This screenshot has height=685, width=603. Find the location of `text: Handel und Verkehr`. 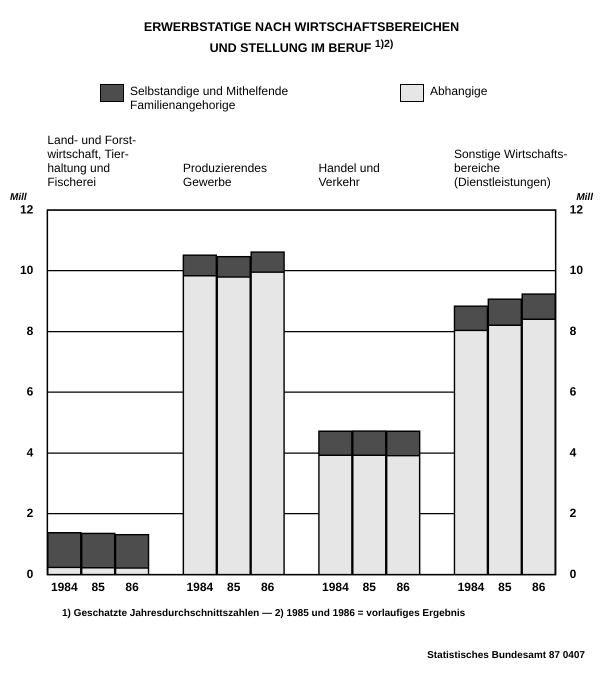

text: Handel und Verkehr is located at coordinates (349, 175).